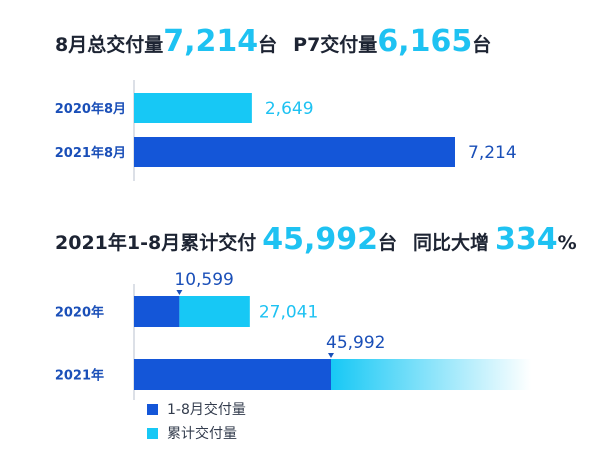  I want to click on legend-label: 1-8月交付量, so click(206, 409).